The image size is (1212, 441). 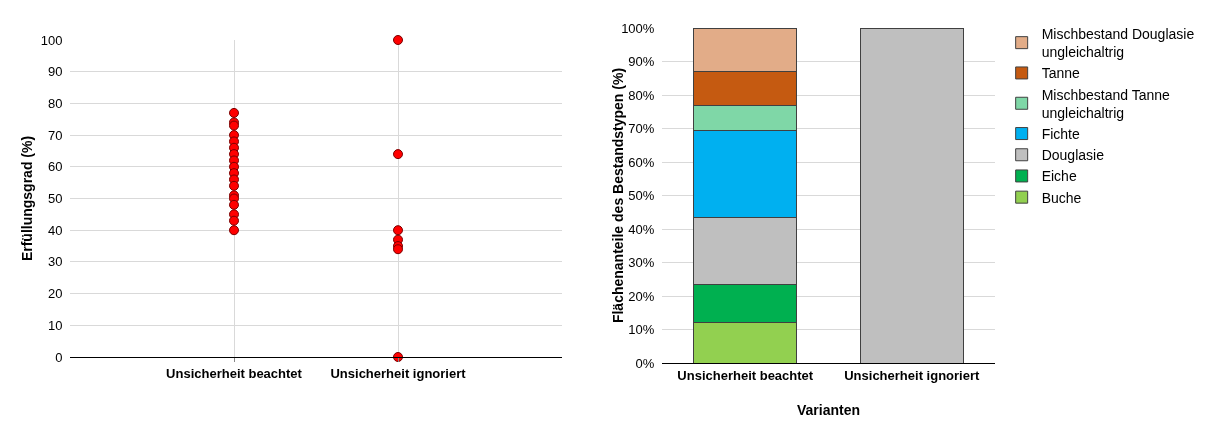 What do you see at coordinates (55, 167) in the screenshot?
I see `y-tick-label: 60` at bounding box center [55, 167].